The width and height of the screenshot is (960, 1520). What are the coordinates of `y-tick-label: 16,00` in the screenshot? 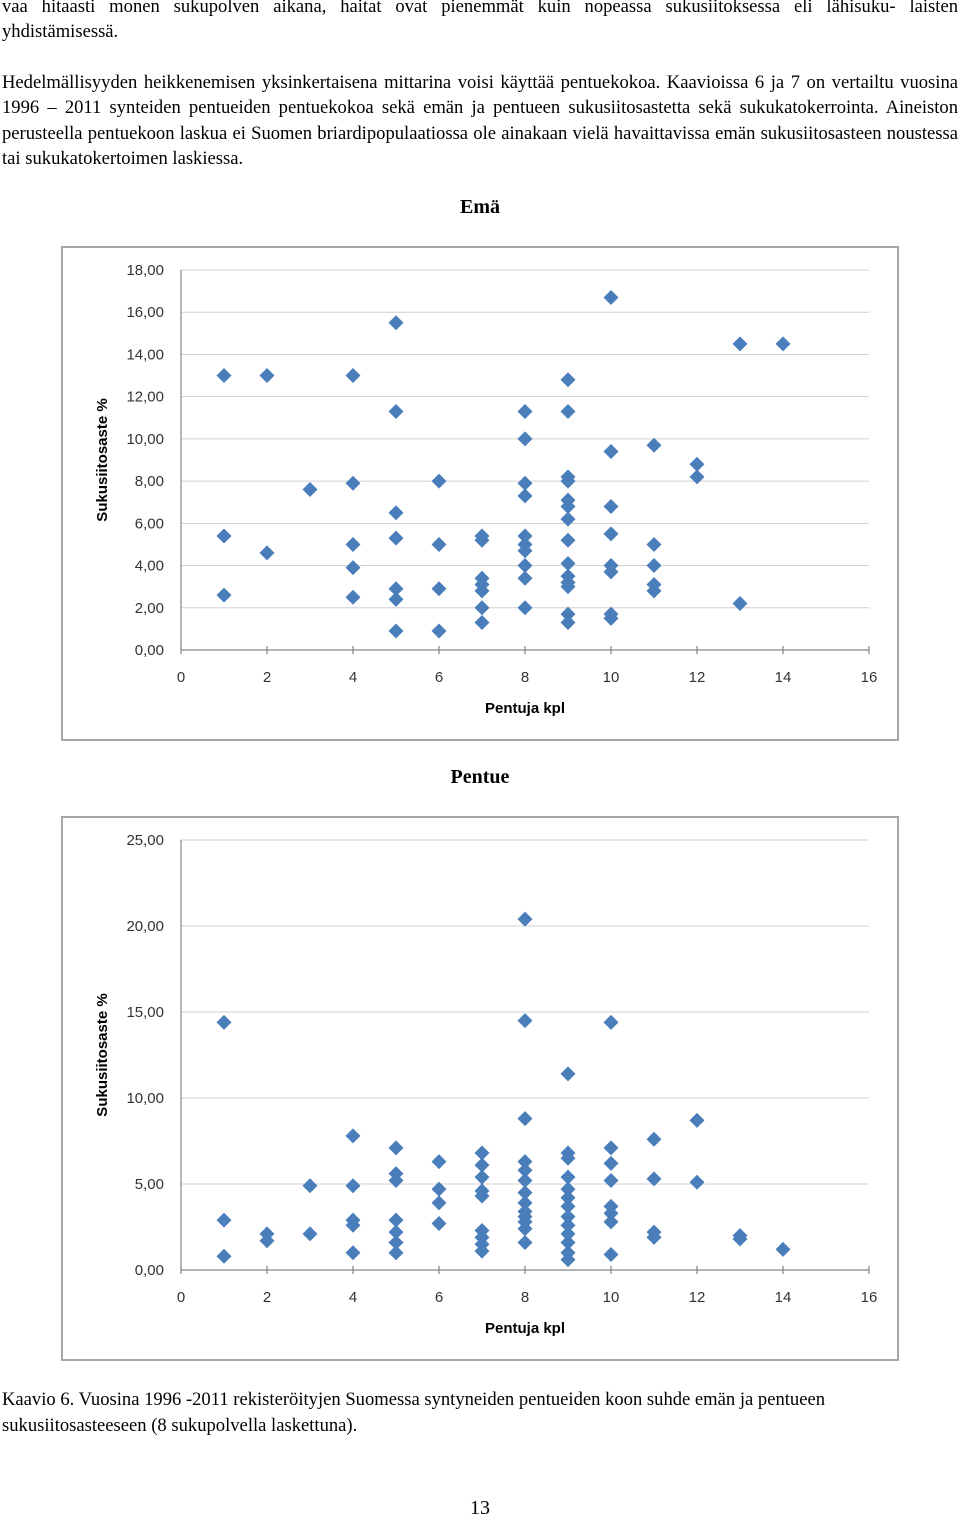 It's located at (145, 312).